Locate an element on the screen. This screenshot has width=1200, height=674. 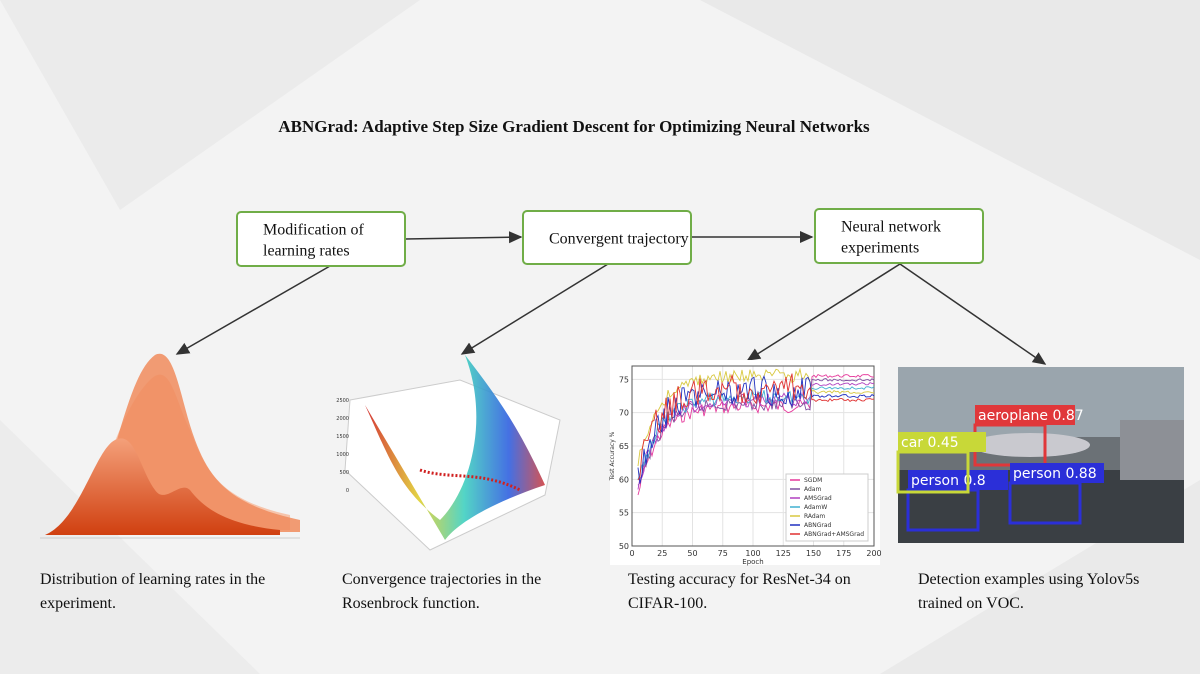
z-tick-label: 1500 is located at coordinates (342, 437).